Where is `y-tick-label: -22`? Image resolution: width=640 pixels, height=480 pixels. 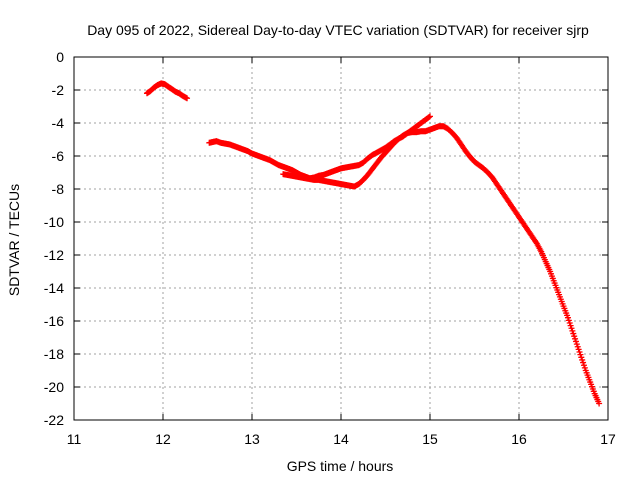 y-tick-label: -22 is located at coordinates (54, 420).